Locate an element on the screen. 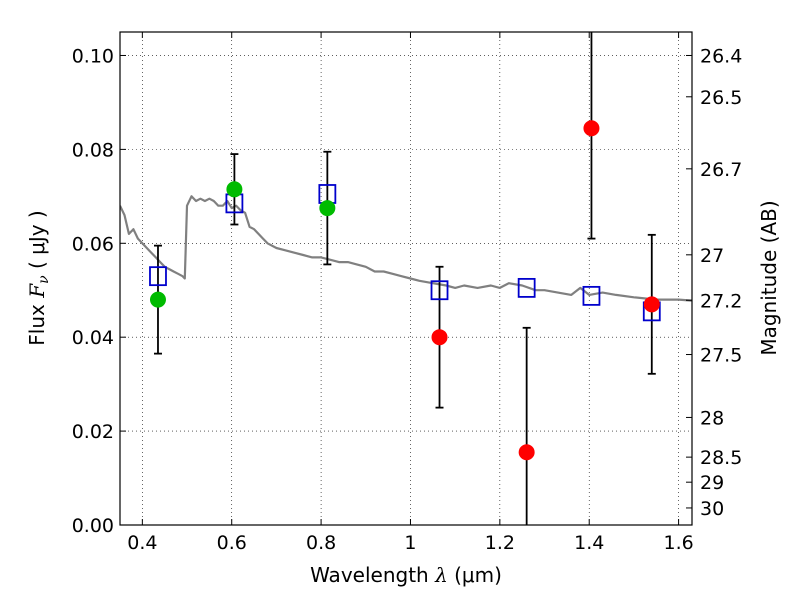 This screenshot has height=600, width=800. x-tick-label: 0.6 is located at coordinates (232, 543).